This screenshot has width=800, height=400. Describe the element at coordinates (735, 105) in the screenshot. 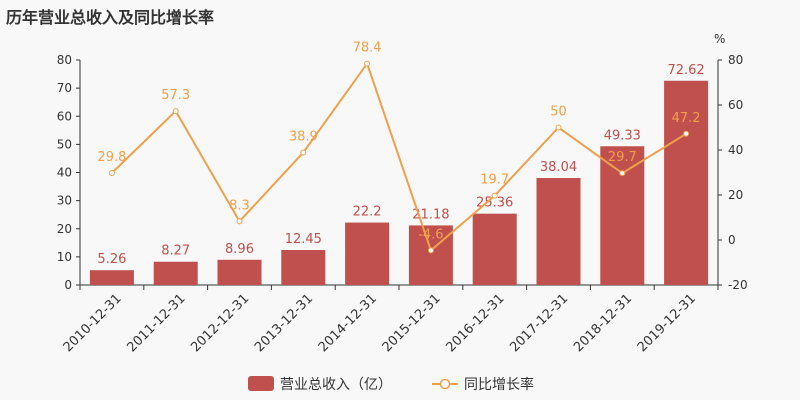

I see `y-right-tick-label: 60` at that location.